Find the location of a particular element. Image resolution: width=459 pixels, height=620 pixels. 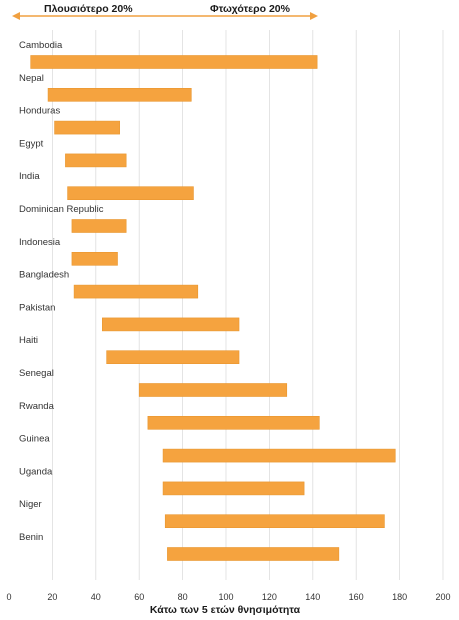

range-label-poorest: Φτωχότερο 20% is located at coordinates (250, 9).